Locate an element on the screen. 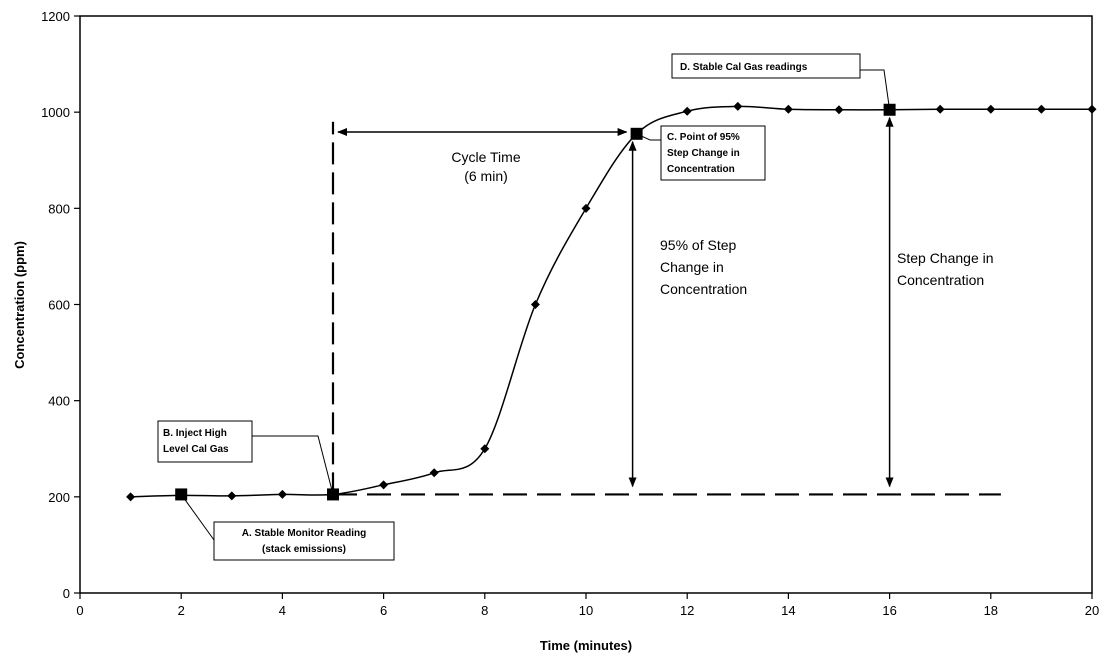 Image resolution: width=1104 pixels, height=658 pixels. annotation-b-line1: B. Inject High is located at coordinates (195, 433).